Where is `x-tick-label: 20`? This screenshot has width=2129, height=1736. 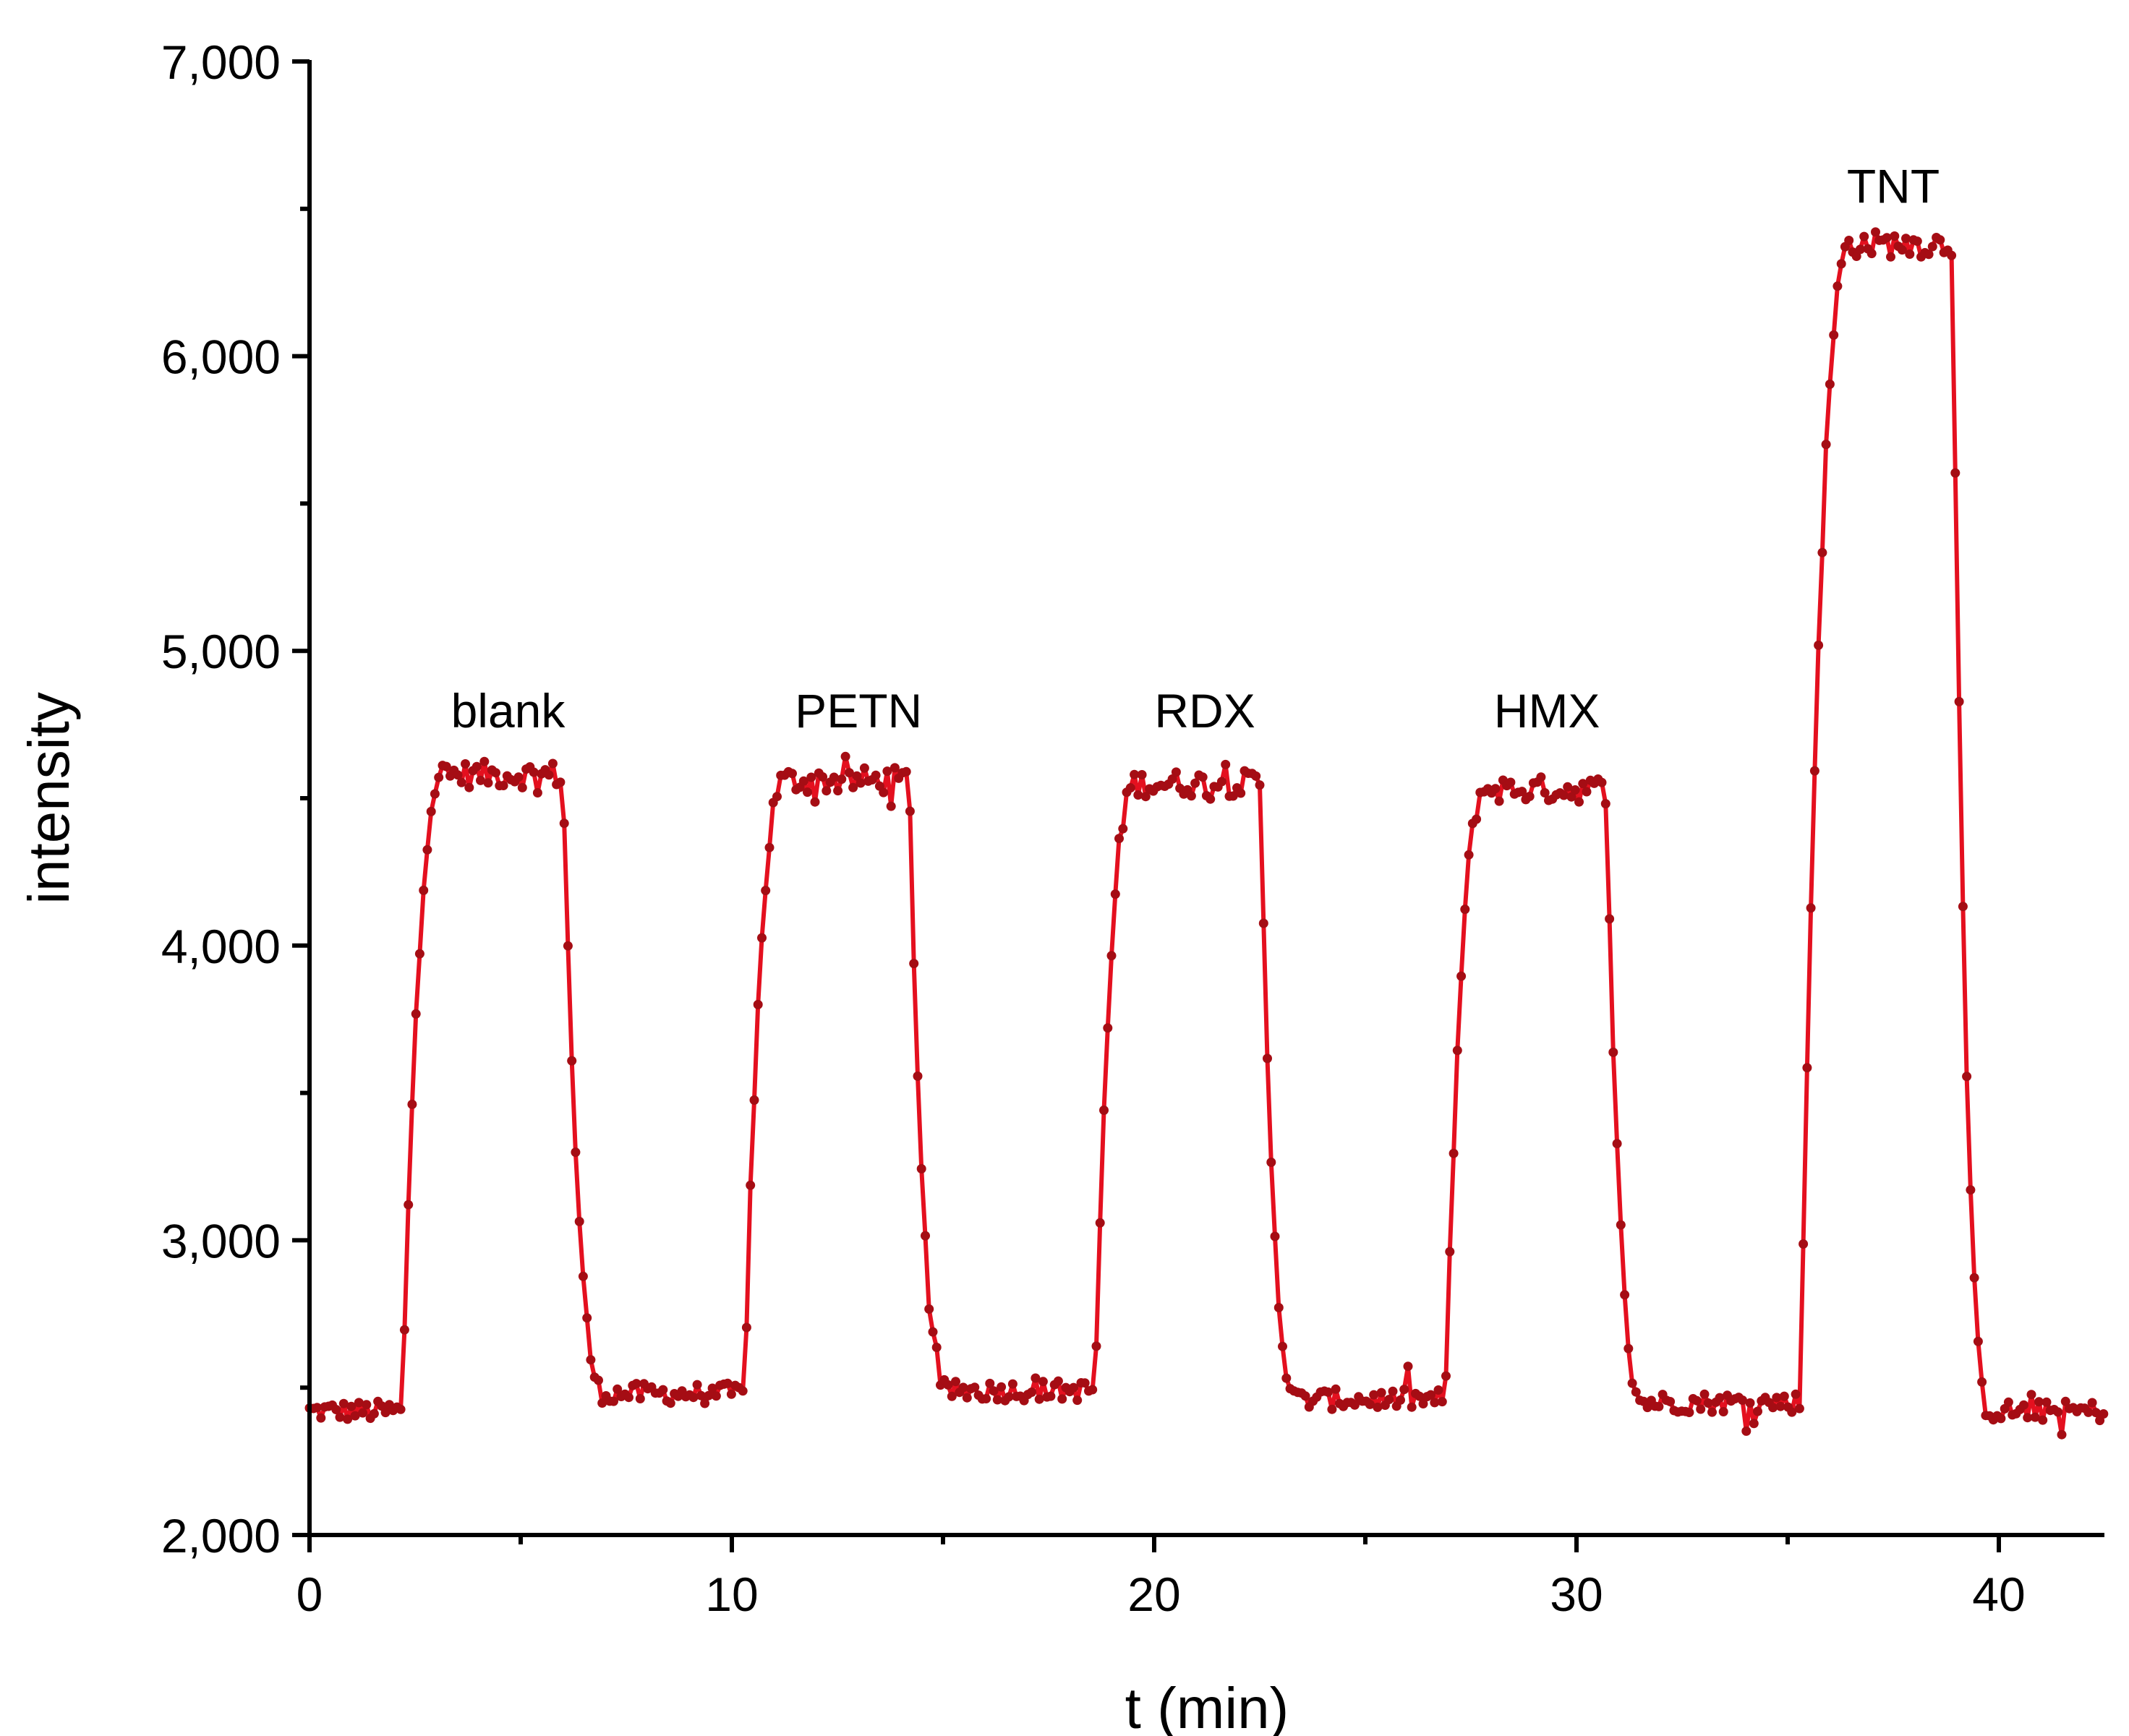
x-tick-label: 20 is located at coordinates (1153, 1594).